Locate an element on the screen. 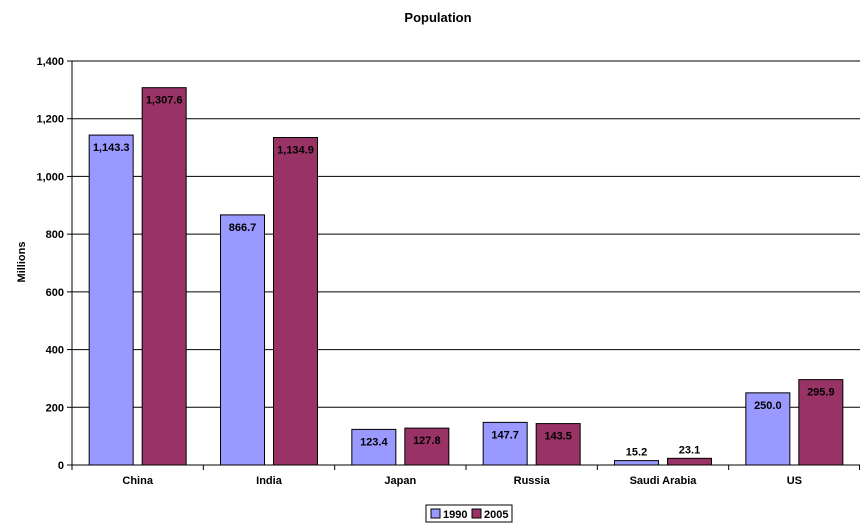 The height and width of the screenshot is (524, 860). chart-title: Population is located at coordinates (437, 17).